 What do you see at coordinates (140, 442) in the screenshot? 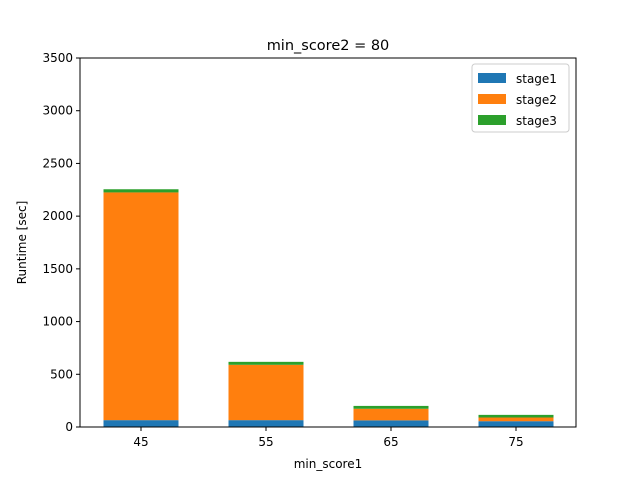
I see `x-tick-label: 45` at bounding box center [140, 442].